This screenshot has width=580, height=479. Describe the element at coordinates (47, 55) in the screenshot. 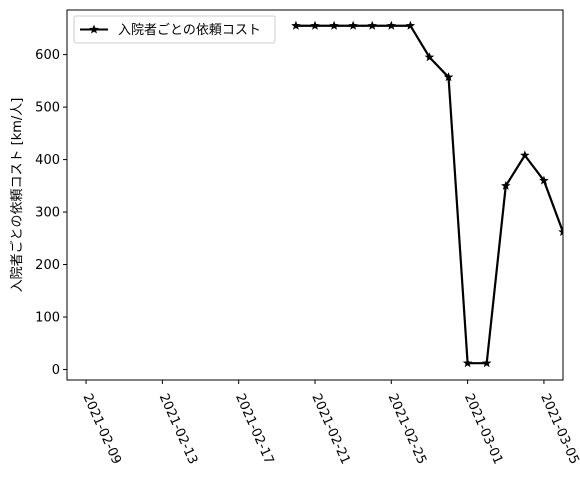

I see `y-tick-label: 600` at that location.